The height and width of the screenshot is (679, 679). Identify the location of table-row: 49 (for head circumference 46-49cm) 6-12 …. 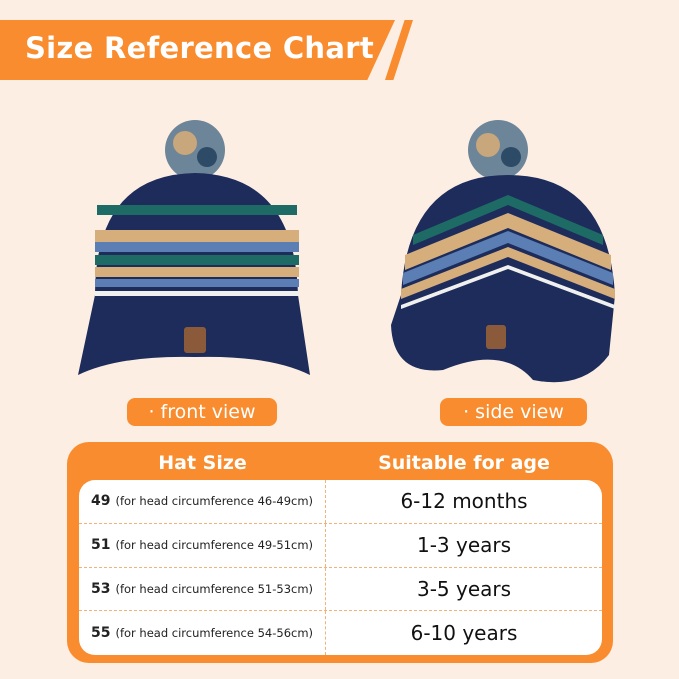
(340, 502).